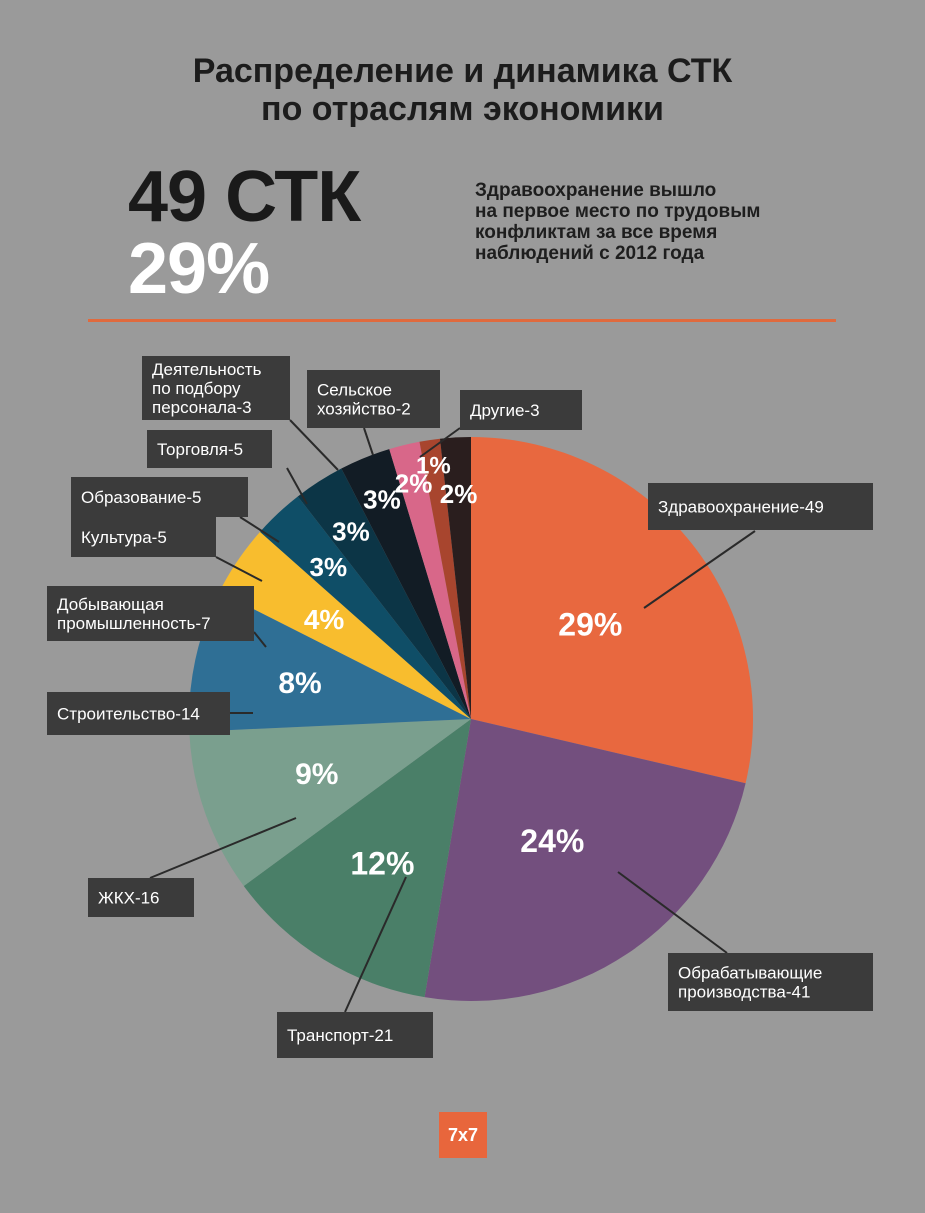  Describe the element at coordinates (462, 320) in the screenshot. I see `divider` at that location.